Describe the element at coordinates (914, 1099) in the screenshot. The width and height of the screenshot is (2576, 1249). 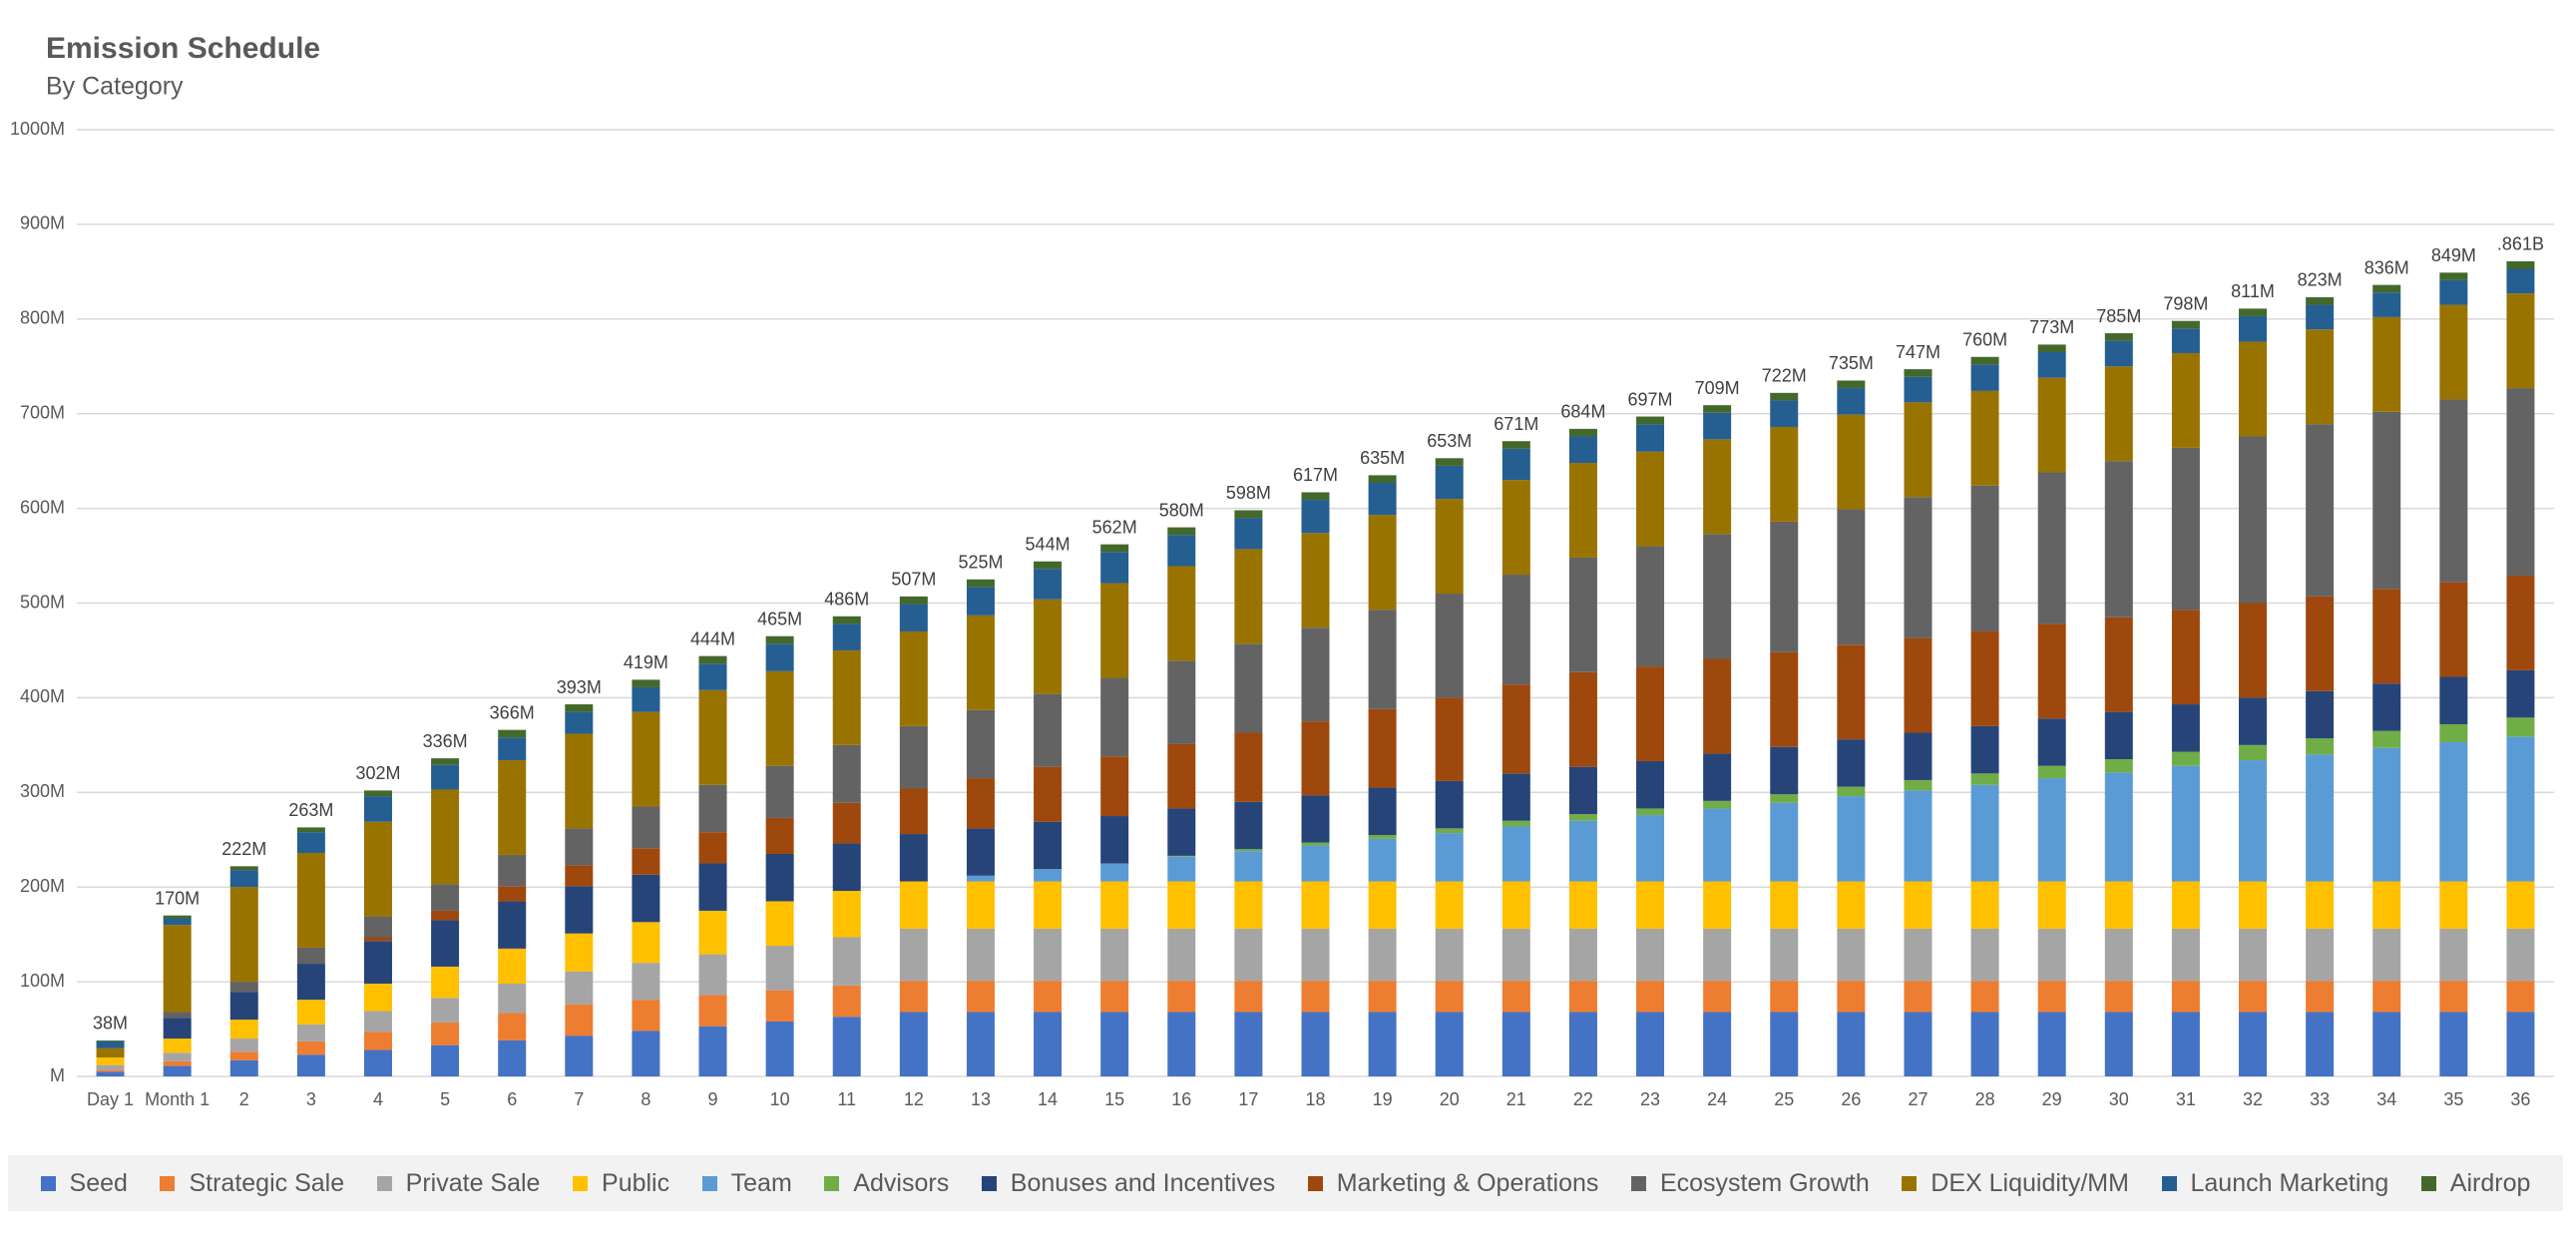
I see `x-tick-label: 12` at that location.